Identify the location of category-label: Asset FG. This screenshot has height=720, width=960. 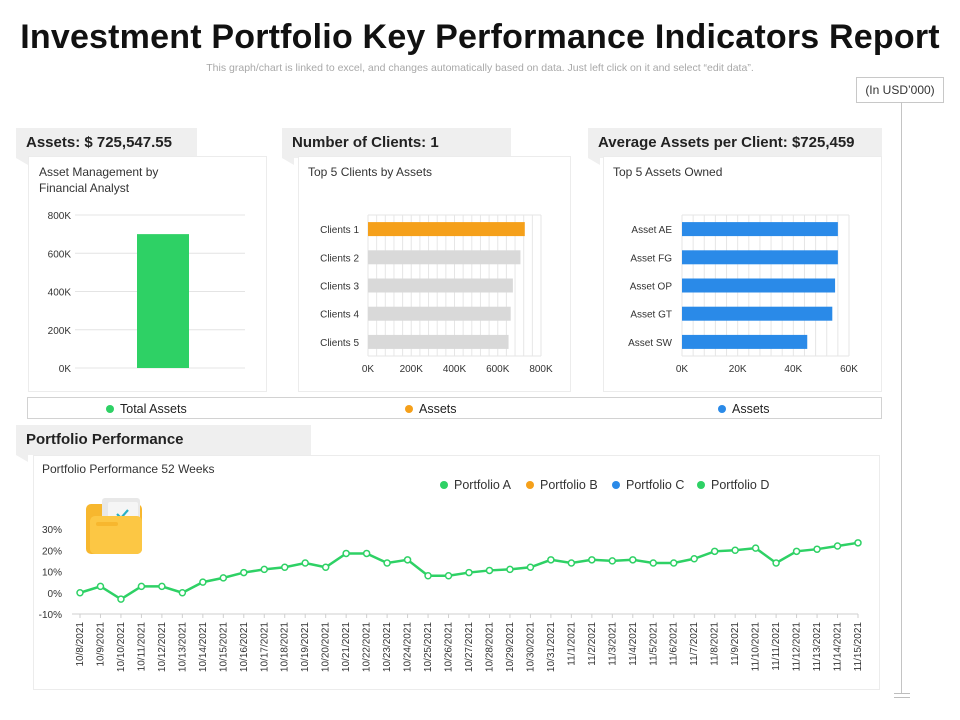
(651, 258).